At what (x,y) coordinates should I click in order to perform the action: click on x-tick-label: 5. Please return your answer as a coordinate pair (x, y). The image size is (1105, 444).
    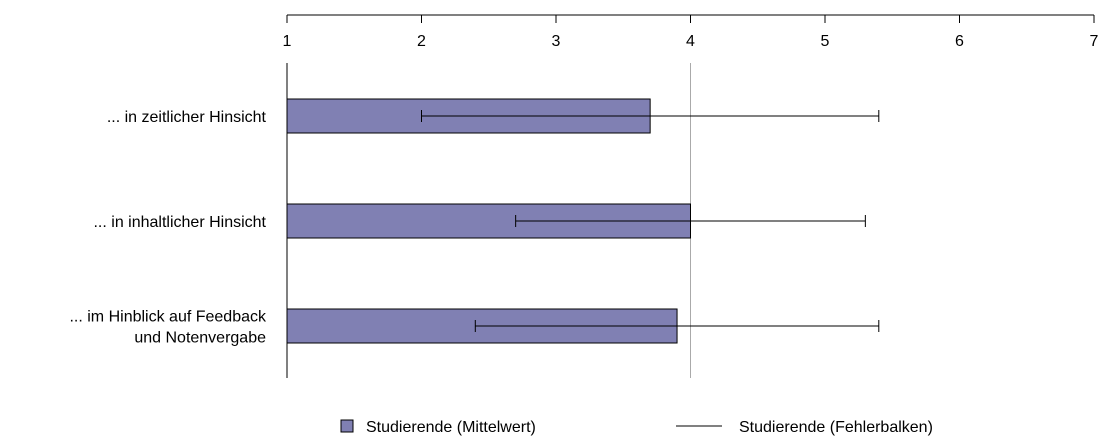
    Looking at the image, I should click on (825, 41).